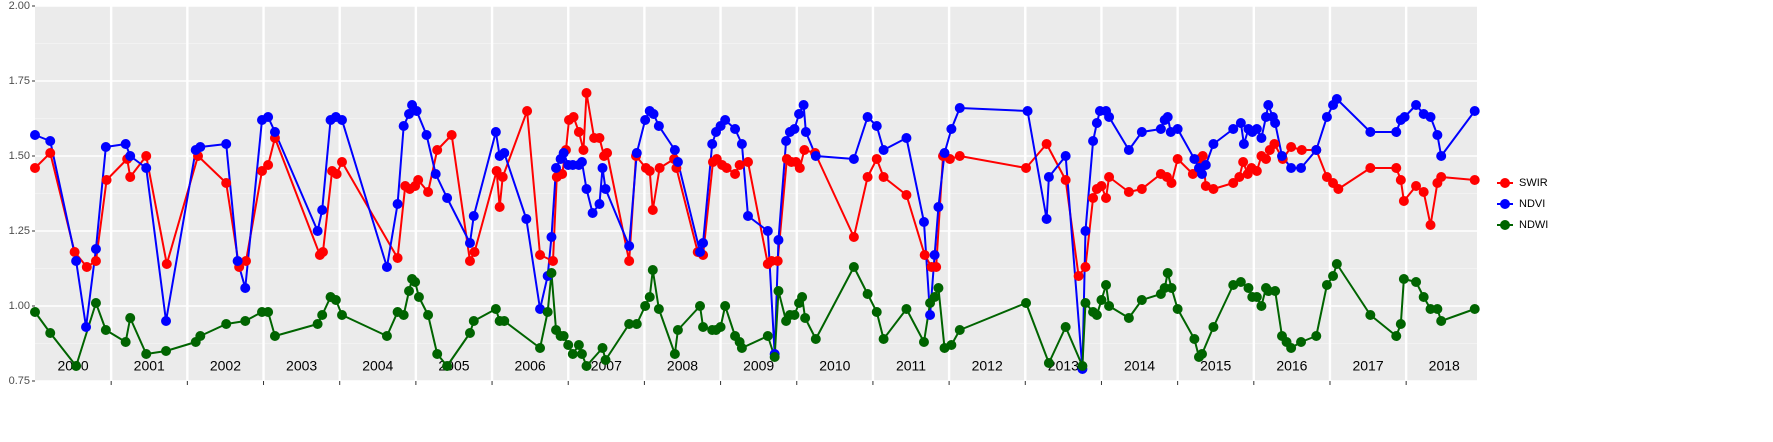  Describe the element at coordinates (1139, 366) in the screenshot. I see `year-label: 2014` at that location.